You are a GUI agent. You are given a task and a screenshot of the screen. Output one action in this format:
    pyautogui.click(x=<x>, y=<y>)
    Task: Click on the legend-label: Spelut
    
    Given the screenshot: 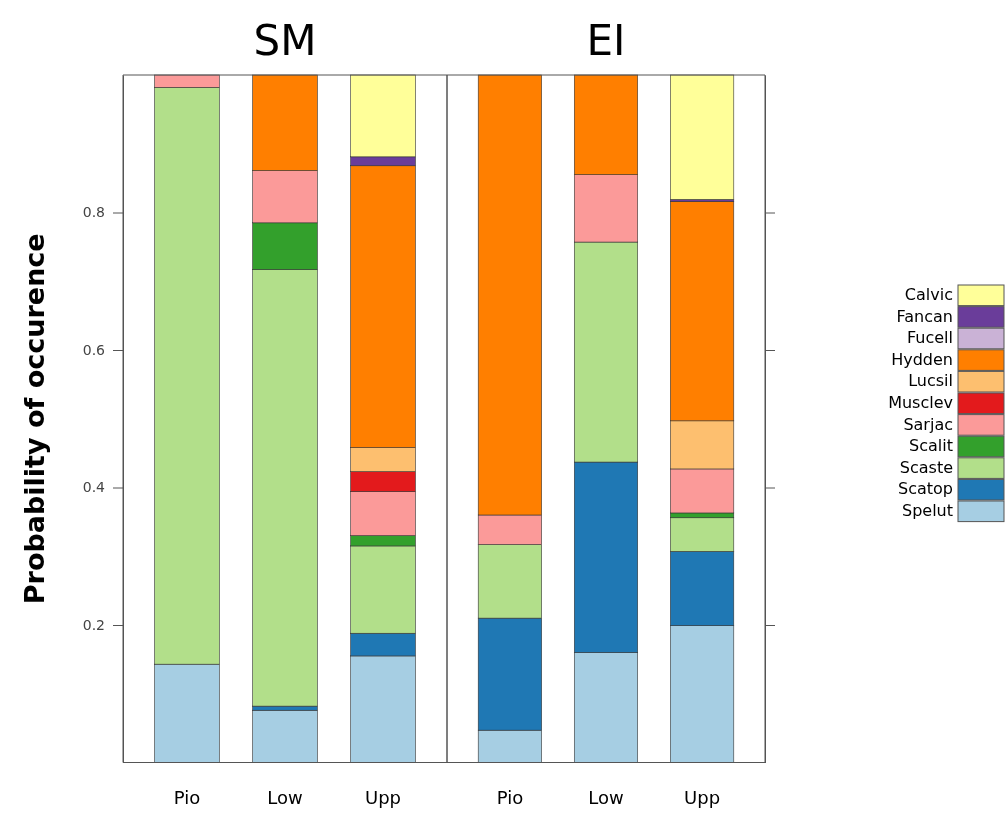 What is the action you would take?
    pyautogui.click(x=927, y=510)
    